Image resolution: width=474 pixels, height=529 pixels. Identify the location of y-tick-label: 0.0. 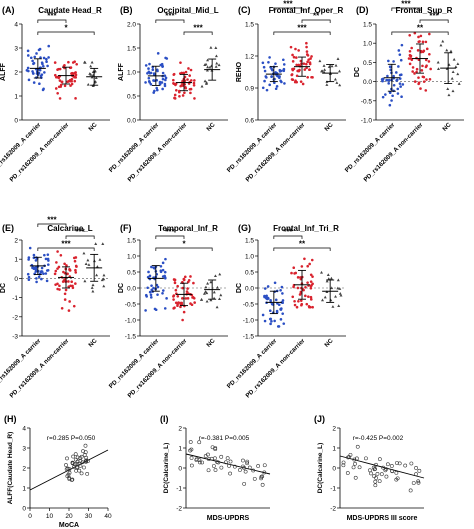
(131, 289).